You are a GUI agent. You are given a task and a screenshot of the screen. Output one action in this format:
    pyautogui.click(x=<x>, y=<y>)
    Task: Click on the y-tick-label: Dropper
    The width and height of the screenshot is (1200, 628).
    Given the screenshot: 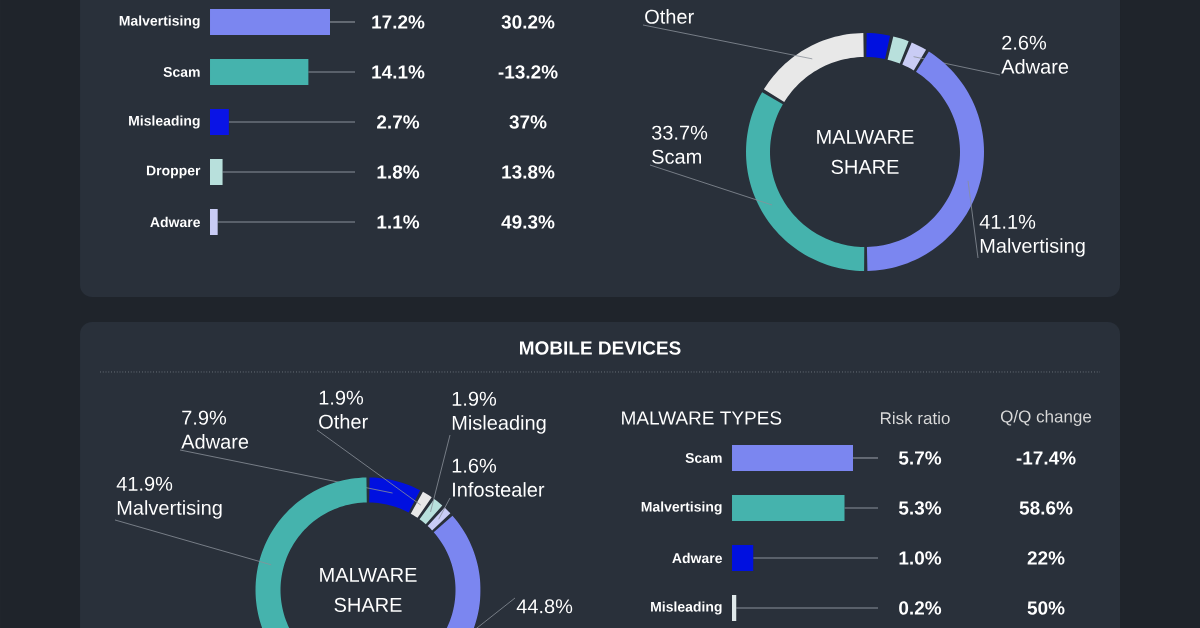 What is the action you would take?
    pyautogui.click(x=173, y=172)
    